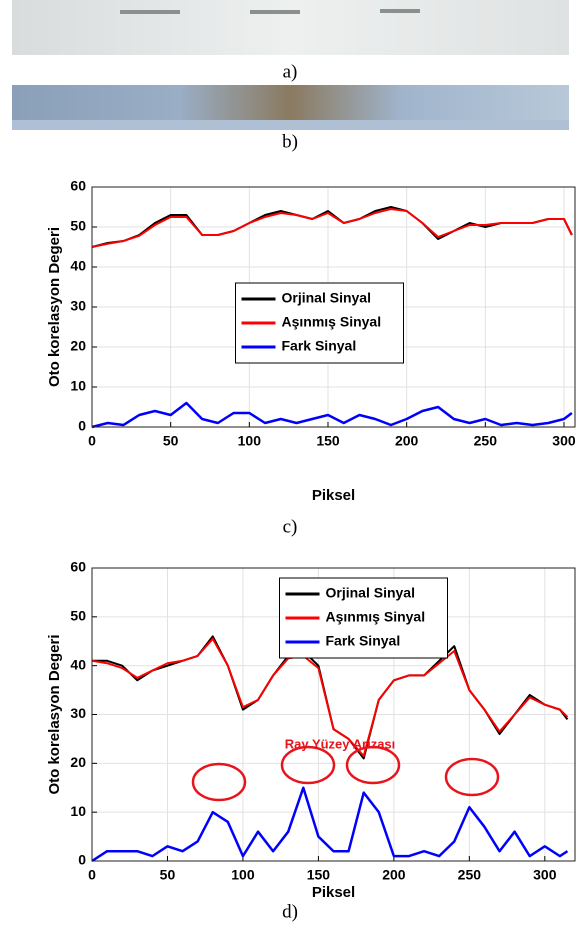 This screenshot has width=579, height=939. Describe the element at coordinates (340, 743) in the screenshot. I see `annotation: Ray Yüzey Arızası` at that location.